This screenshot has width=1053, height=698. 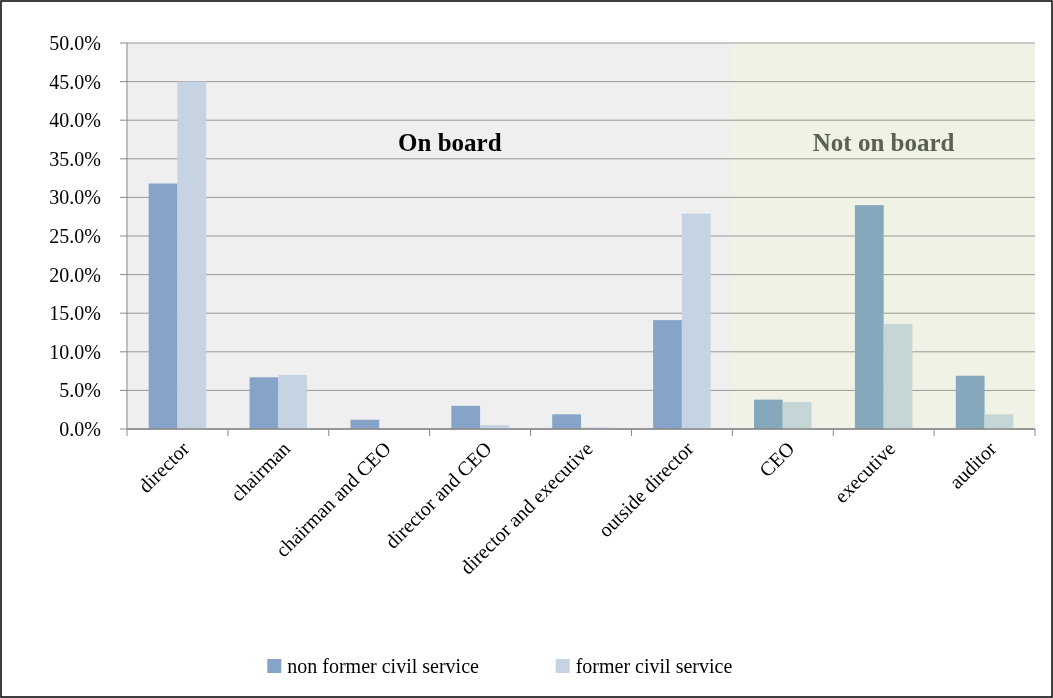 I want to click on y-tick-label: 20.0%, so click(x=75, y=274).